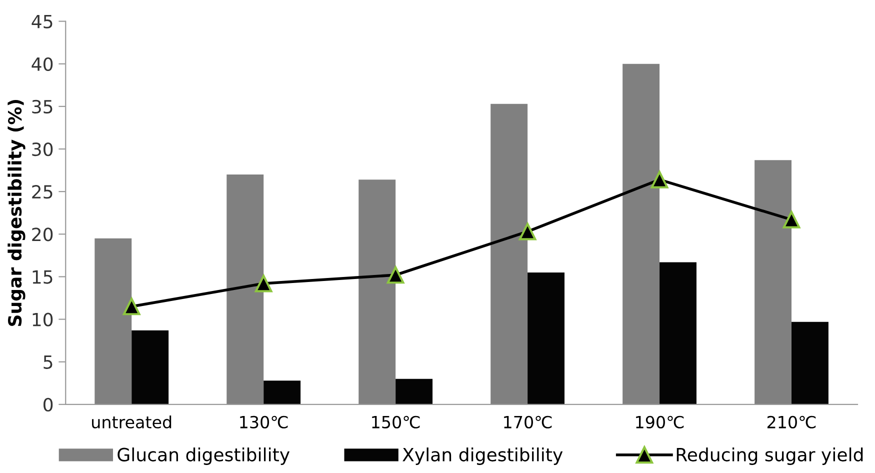 This screenshot has height=473, width=875. I want to click on x-tick-label: 190℃, so click(660, 422).